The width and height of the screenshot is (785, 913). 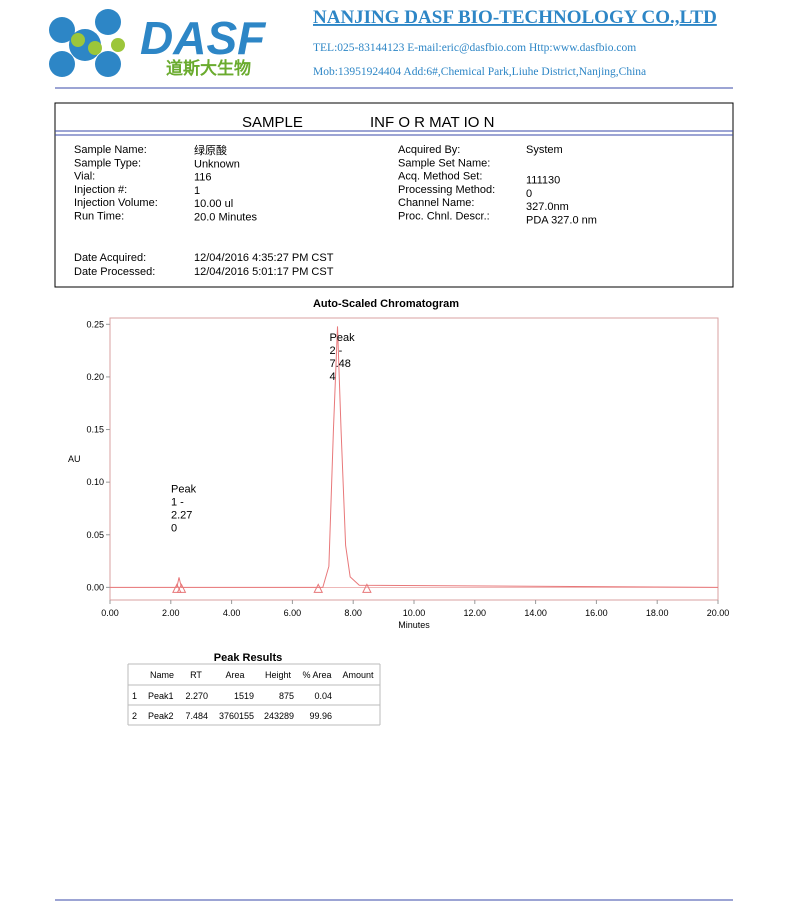 I want to click on table-cell: 3760155, so click(x=236, y=716).